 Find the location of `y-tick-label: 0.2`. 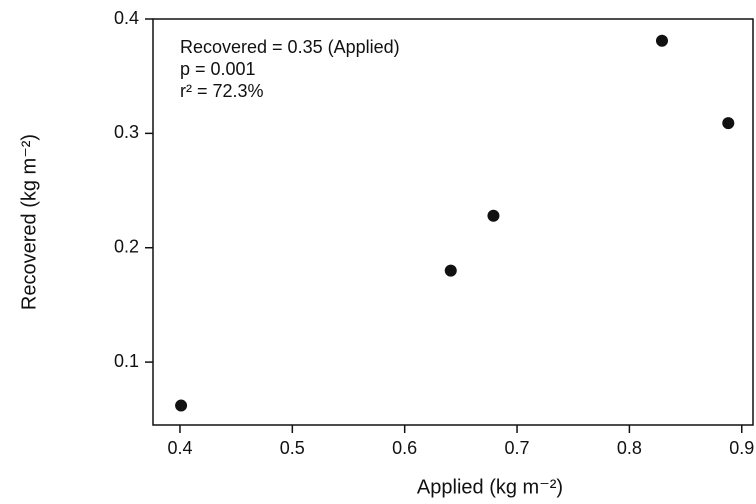

y-tick-label: 0.2 is located at coordinates (126, 246).